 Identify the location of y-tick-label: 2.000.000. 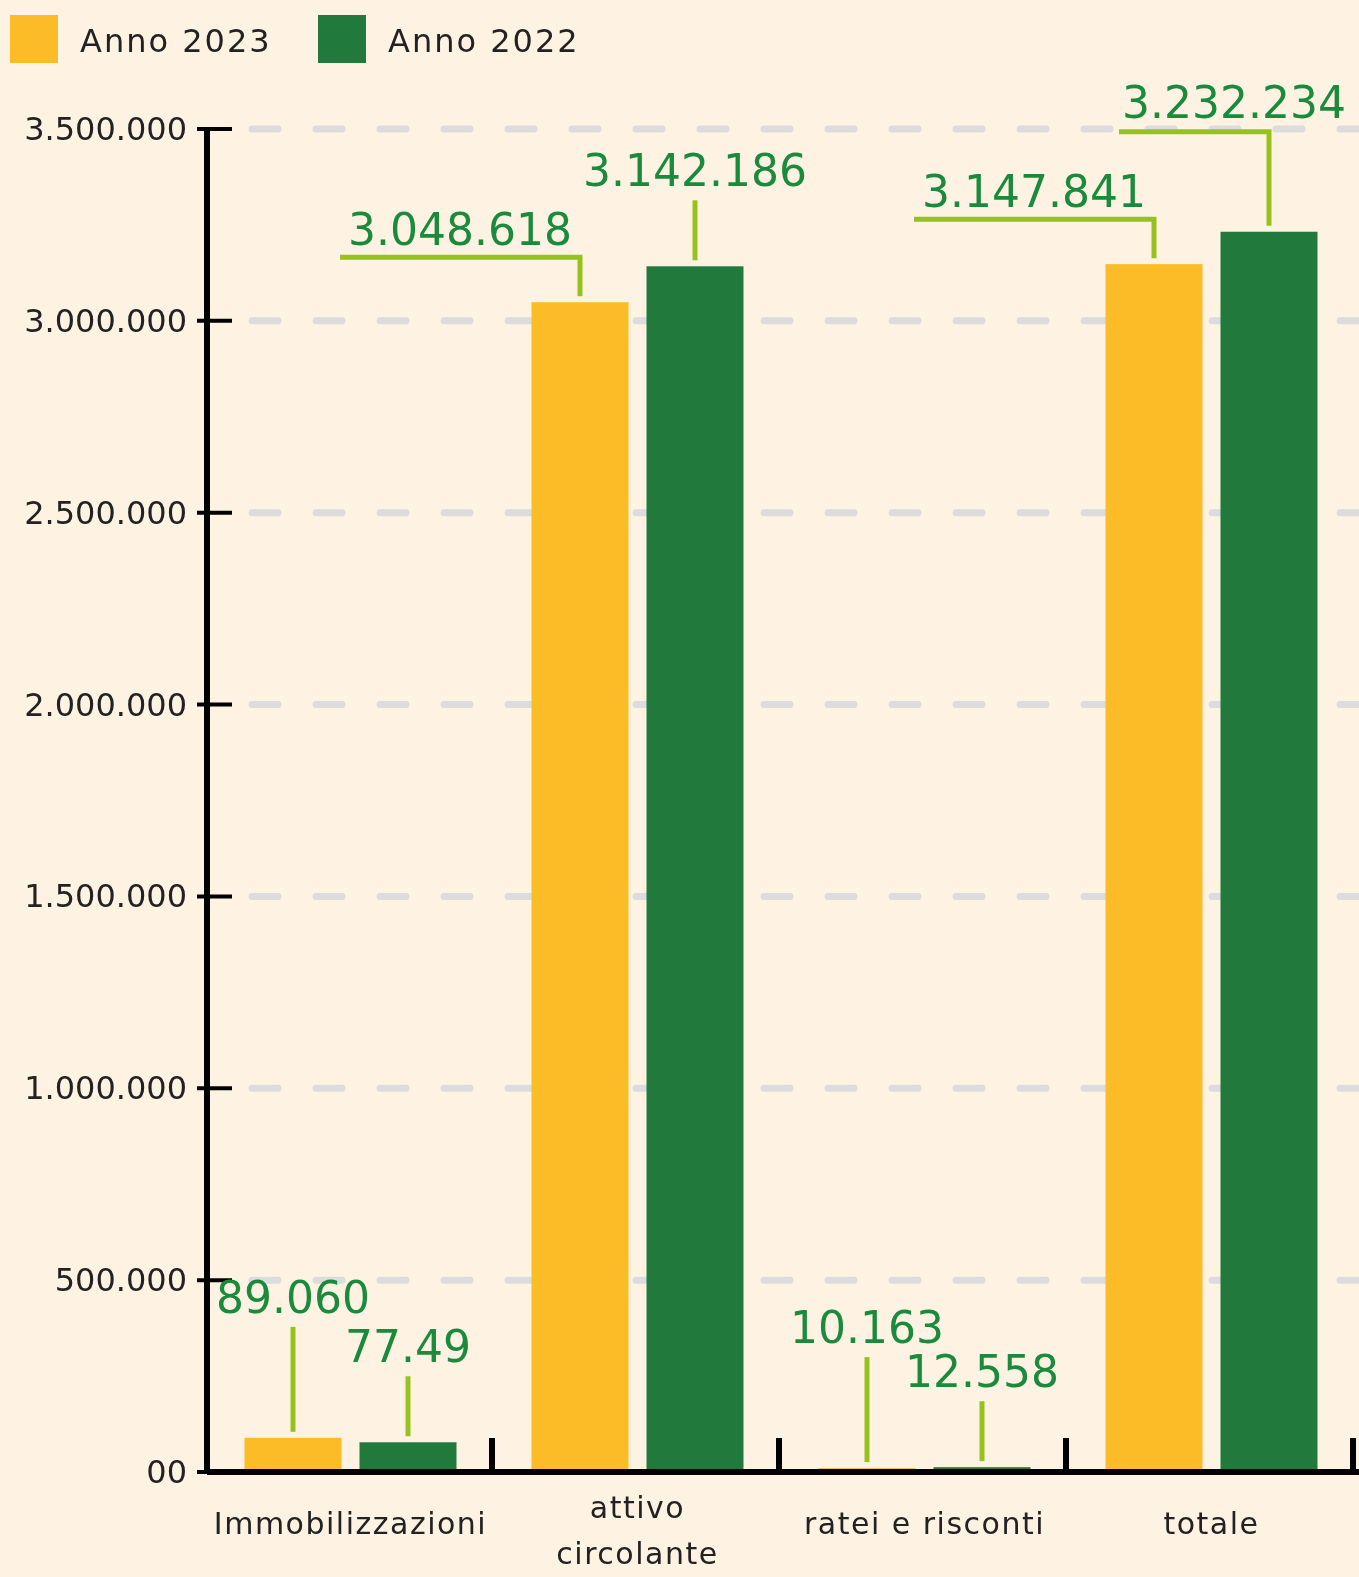
(105, 704).